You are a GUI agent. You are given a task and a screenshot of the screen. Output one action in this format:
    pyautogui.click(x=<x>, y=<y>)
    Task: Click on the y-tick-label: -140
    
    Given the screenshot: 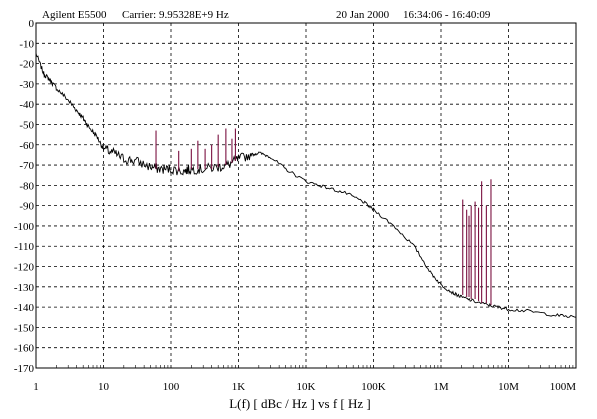 What is the action you would take?
    pyautogui.click(x=24, y=308)
    